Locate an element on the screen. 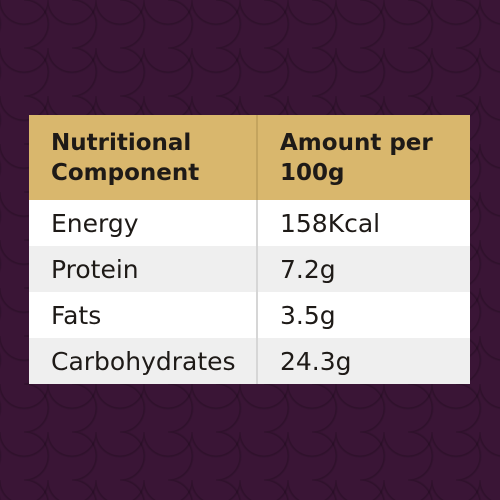  amount-cell: 3.5g is located at coordinates (363, 315).